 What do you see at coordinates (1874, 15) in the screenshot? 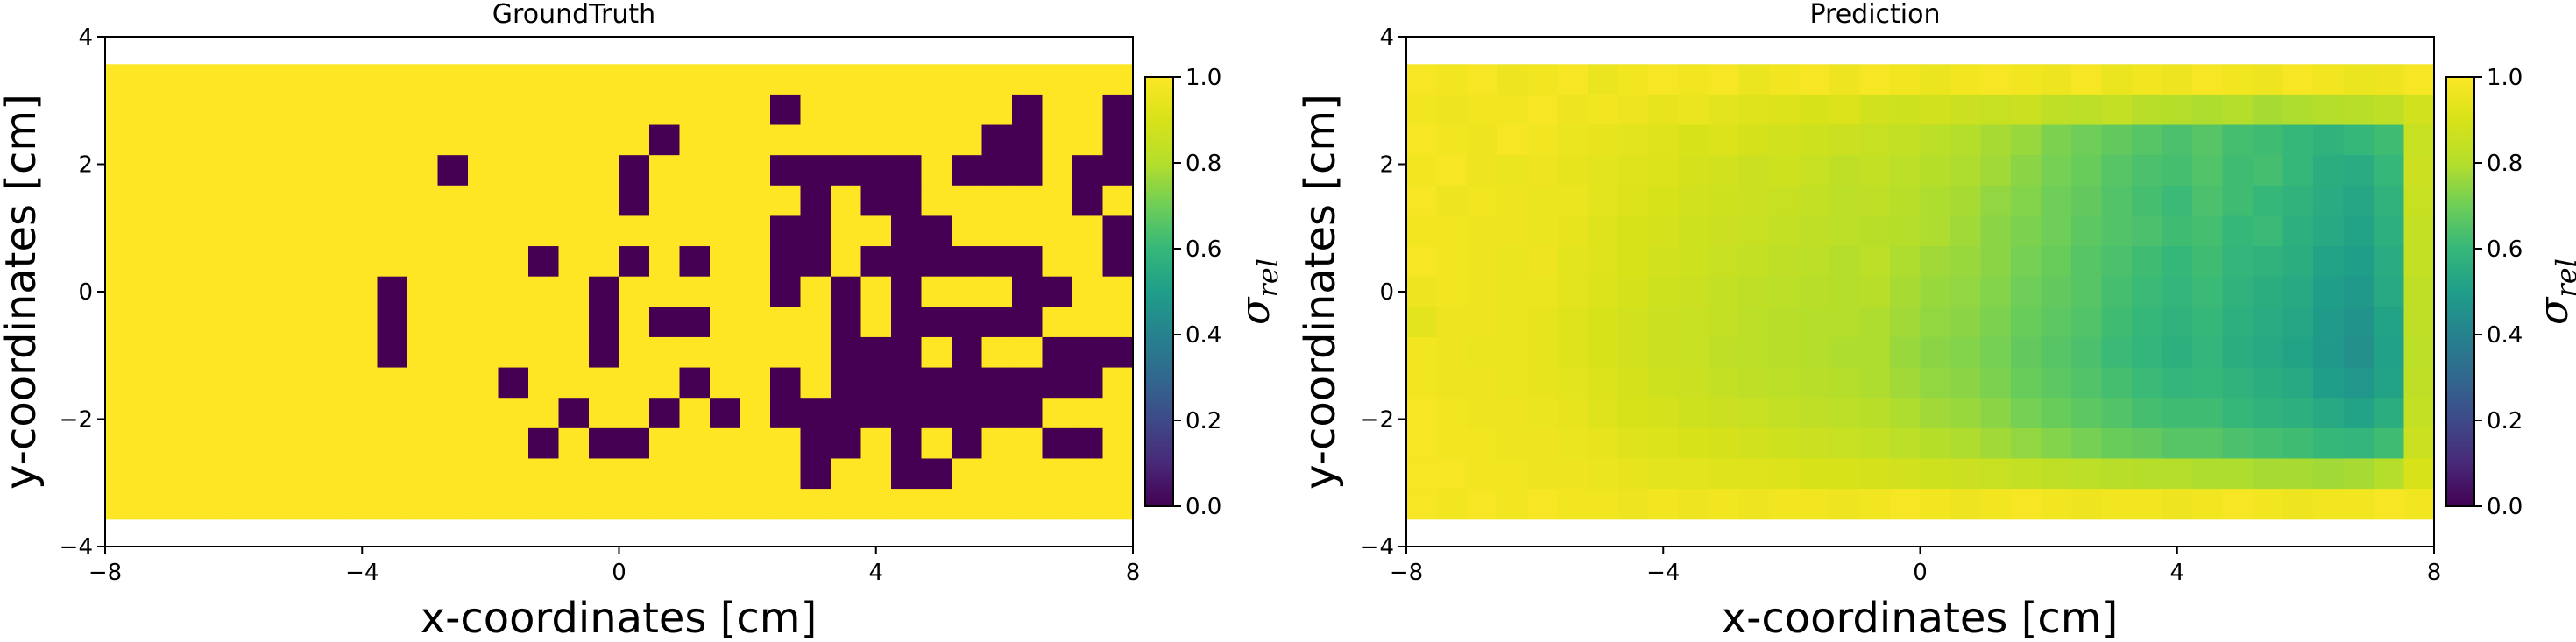
I see `chart-title: Prediction` at bounding box center [1874, 15].